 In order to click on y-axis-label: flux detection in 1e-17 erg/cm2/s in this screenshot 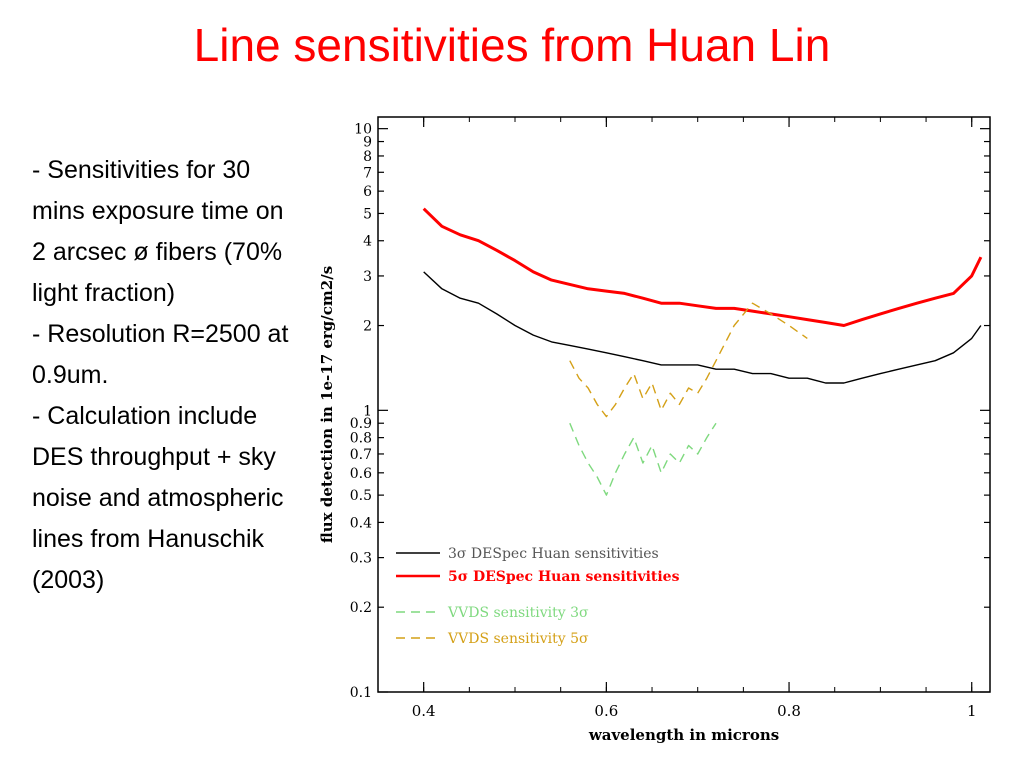, I will do `click(327, 404)`.